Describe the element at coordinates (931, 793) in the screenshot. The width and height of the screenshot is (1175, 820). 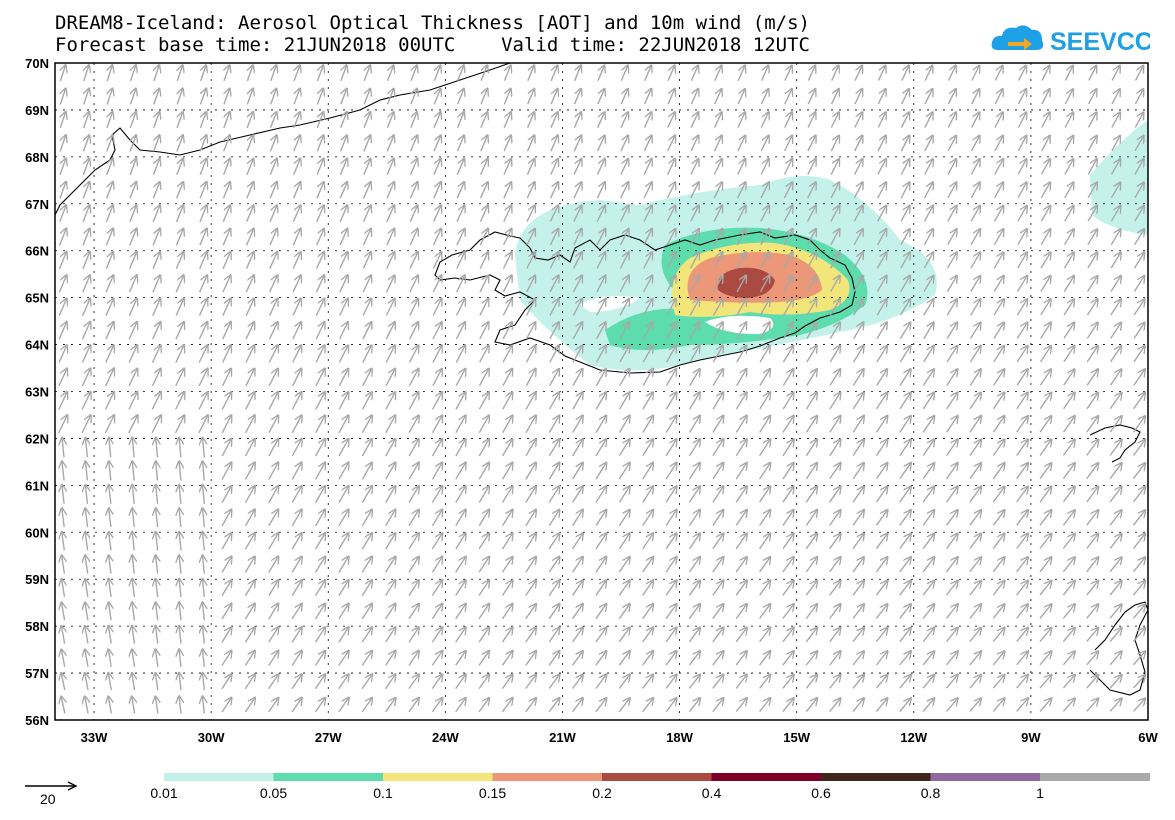
I see `colorbar-level-label: 0.8` at that location.